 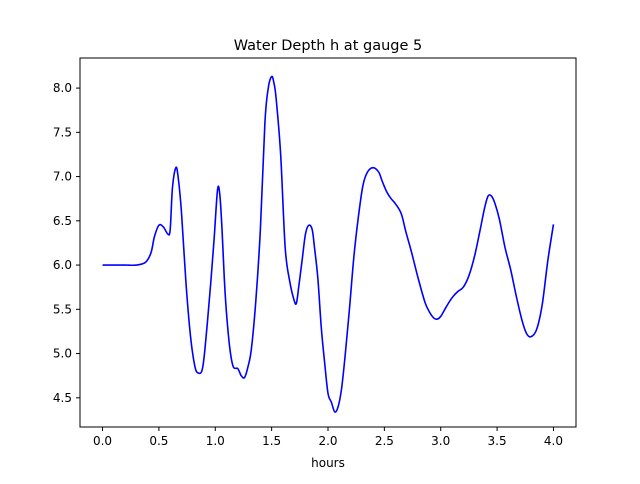 I want to click on x-tick-label: 4.0, so click(x=553, y=441).